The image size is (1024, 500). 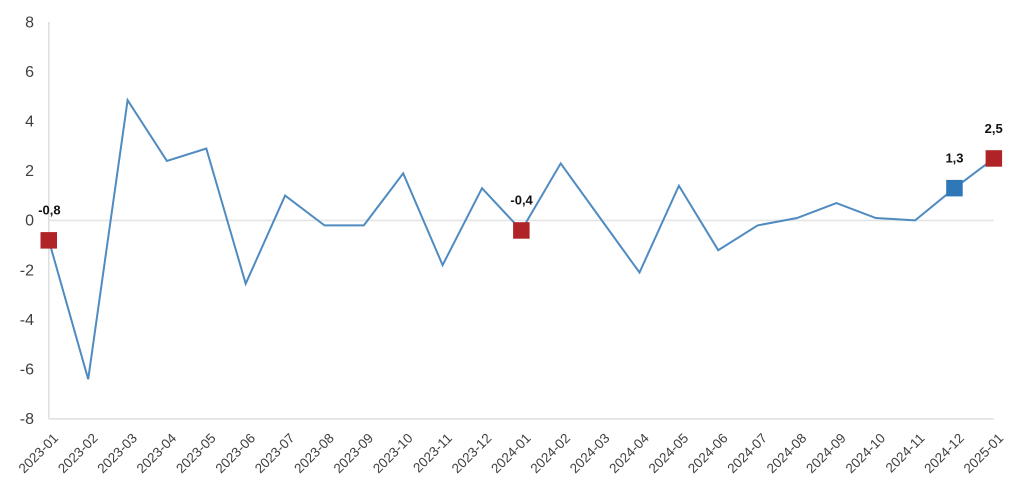 What do you see at coordinates (49, 210) in the screenshot?
I see `svg-text: -0,8` at bounding box center [49, 210].